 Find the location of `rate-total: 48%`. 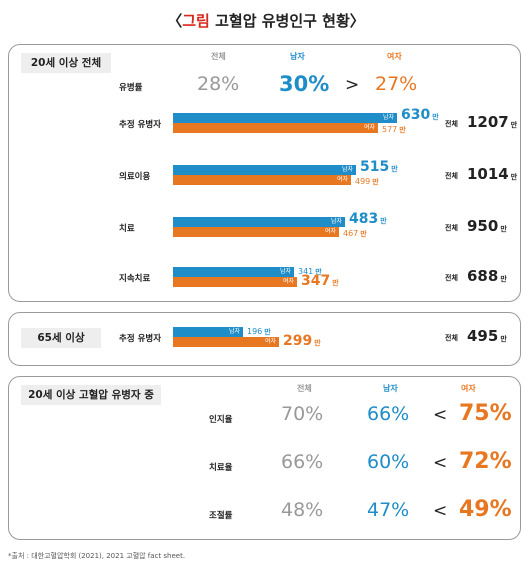

rate-total: 48% is located at coordinates (302, 510).